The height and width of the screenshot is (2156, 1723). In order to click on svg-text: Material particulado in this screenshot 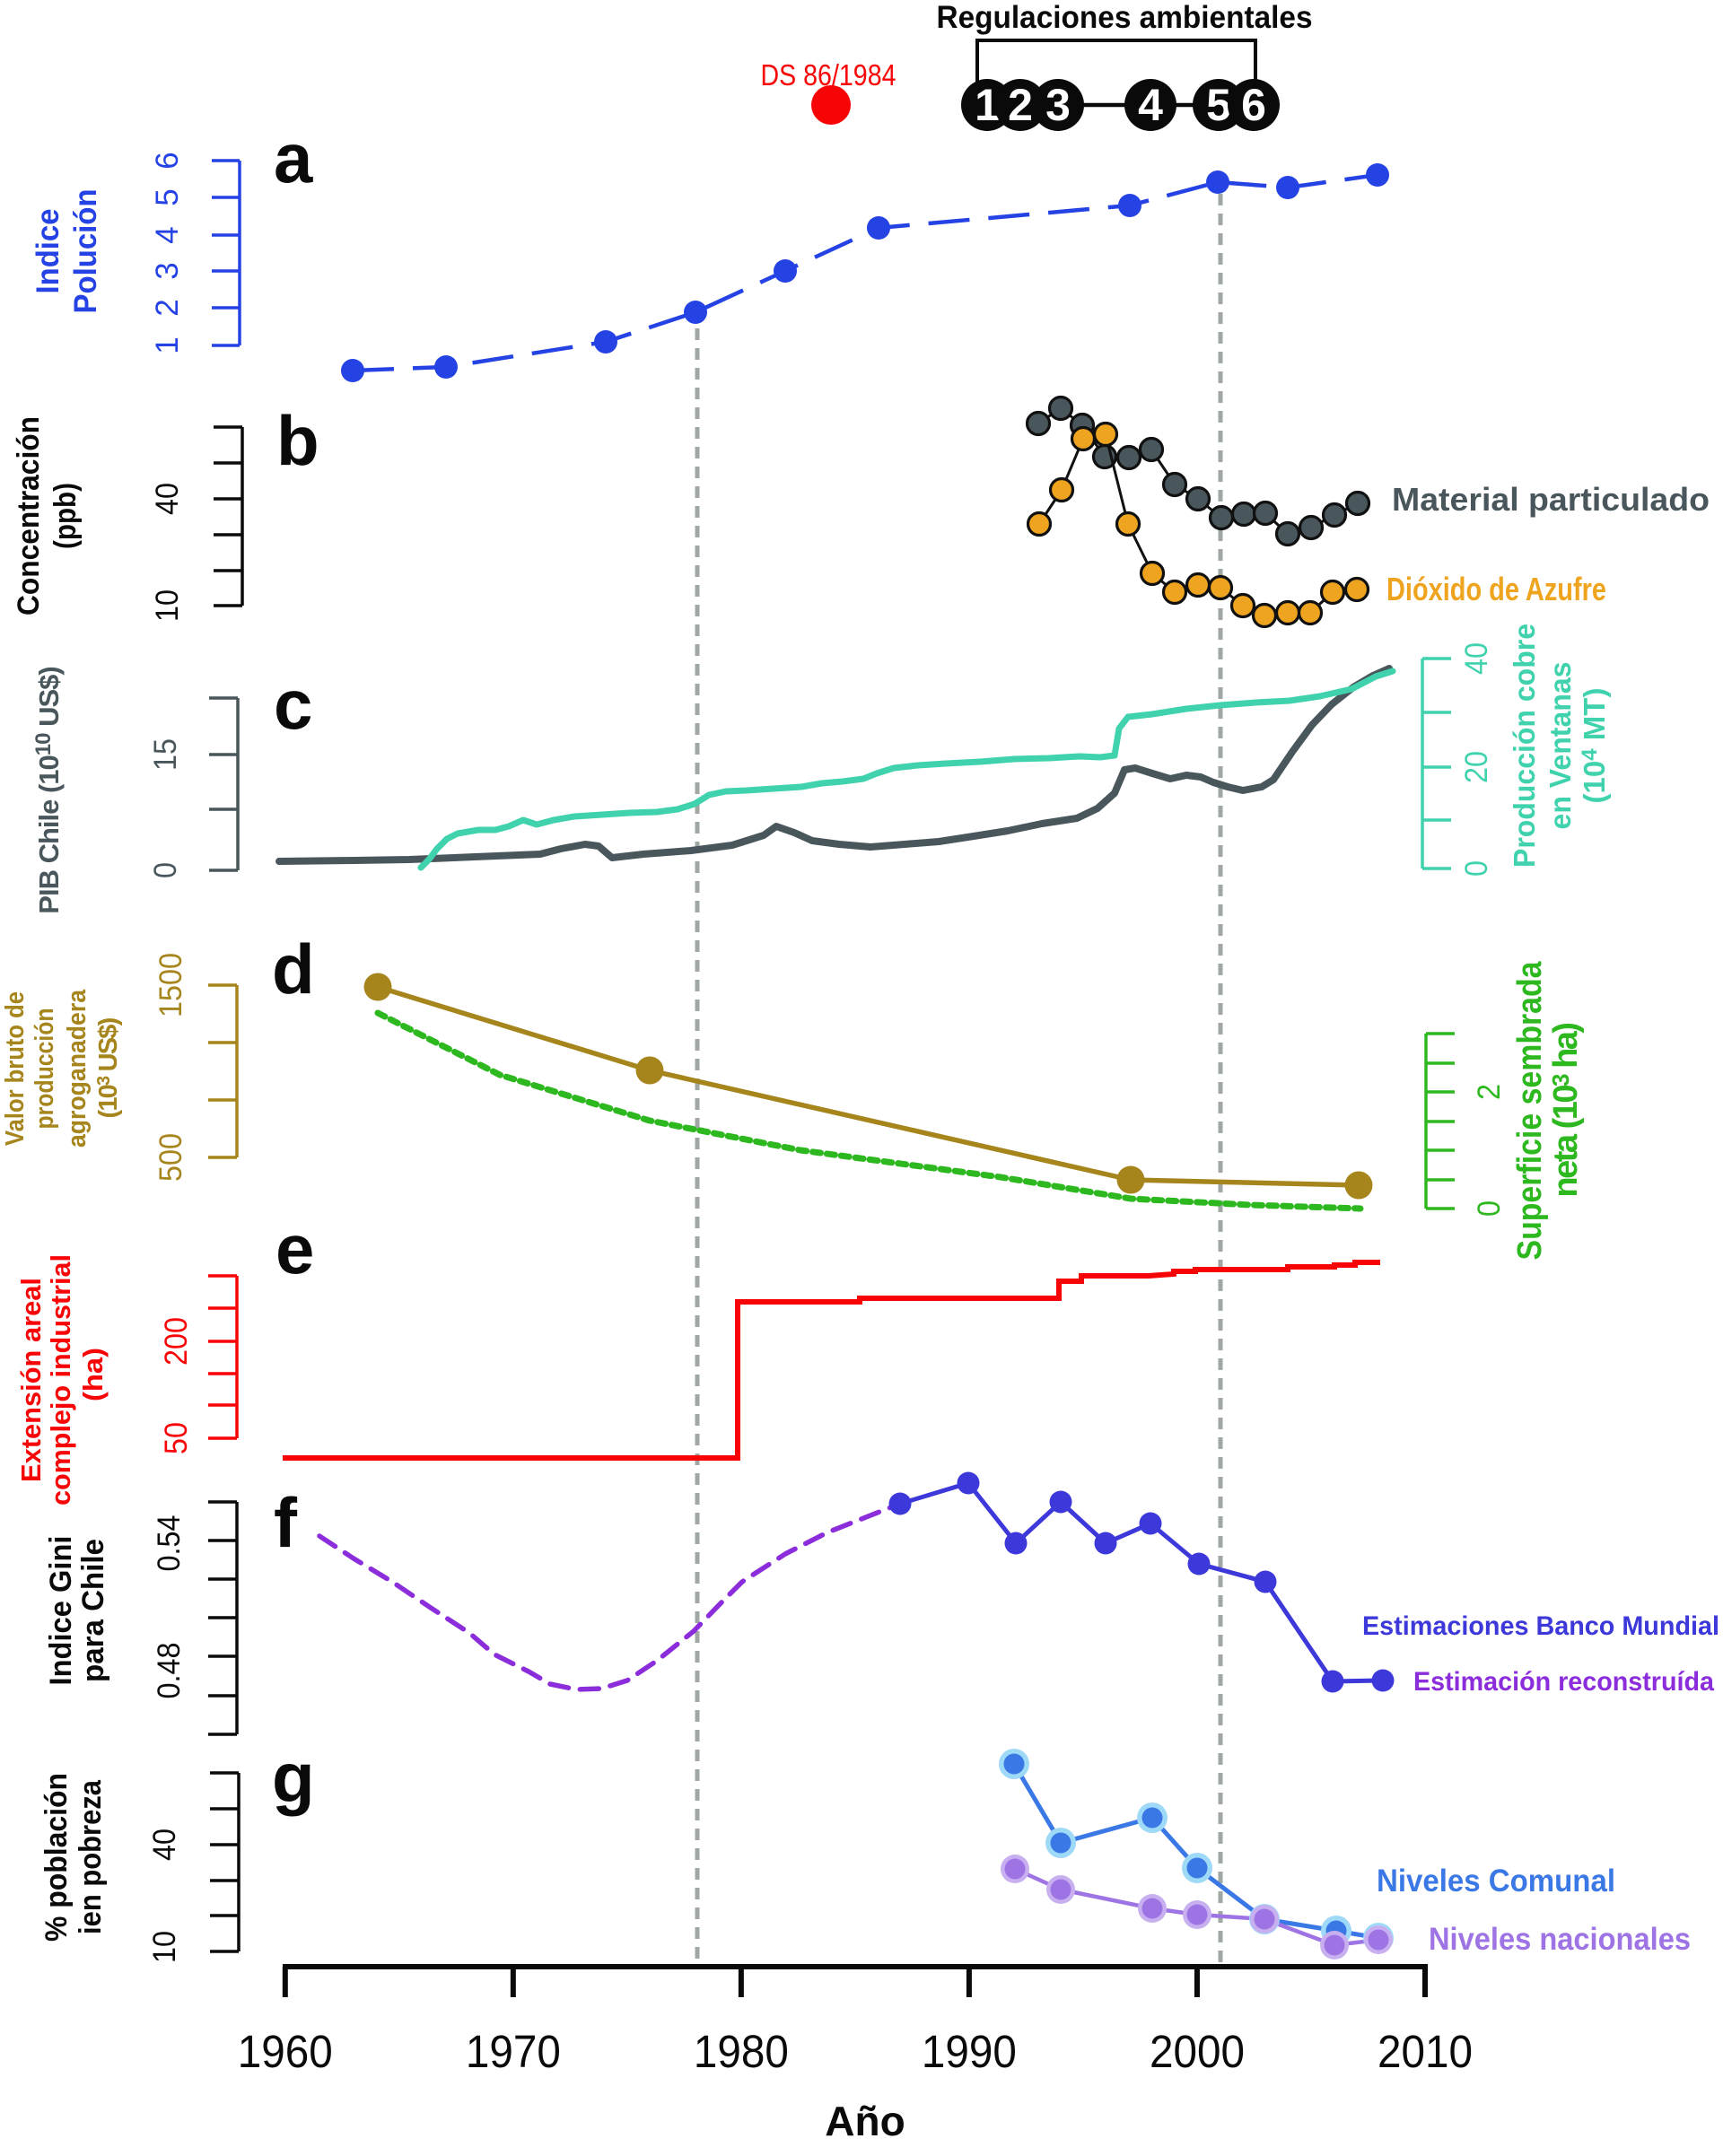, I will do `click(1551, 499)`.